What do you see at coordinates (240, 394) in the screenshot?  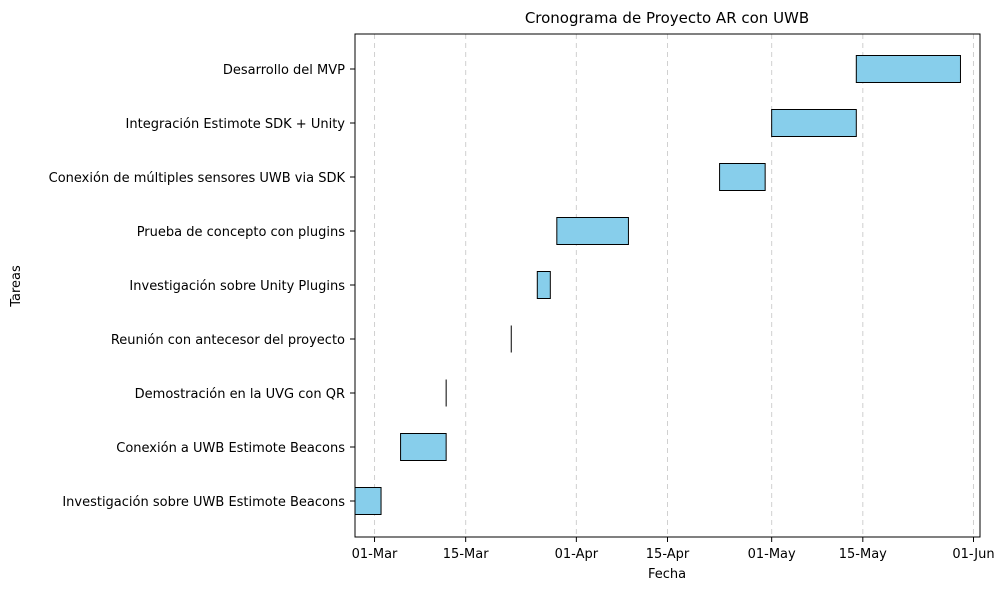 I see `task-label: Demostración en la UVG con QR` at bounding box center [240, 394].